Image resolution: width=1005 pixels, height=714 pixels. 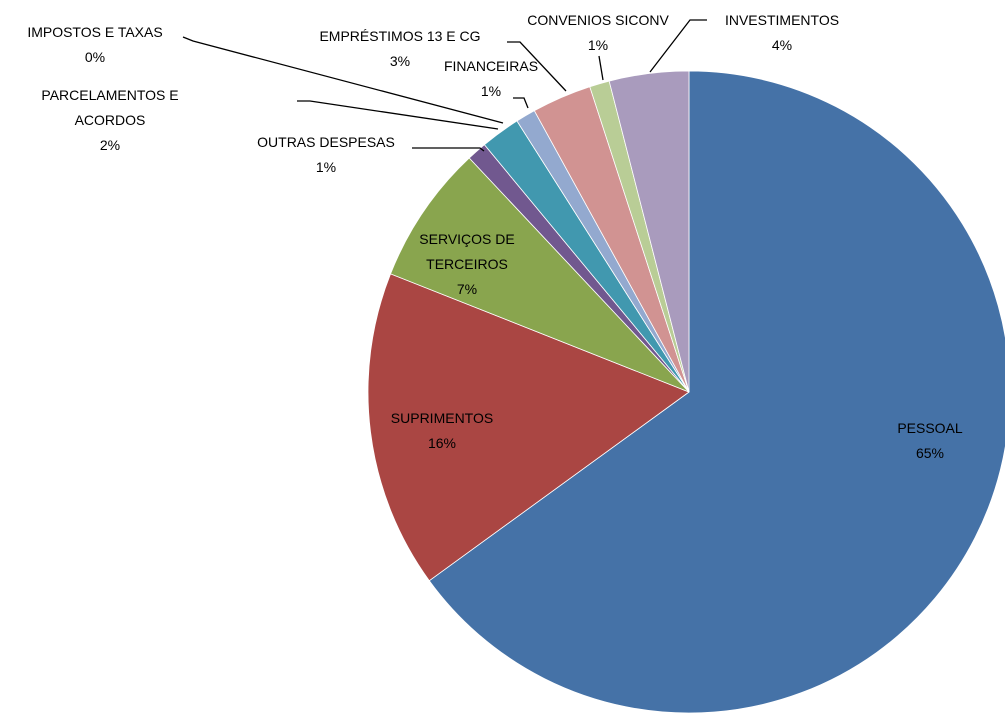 What do you see at coordinates (400, 49) in the screenshot?
I see `data-label: EMPRÉSTIMOS 13 E CG 3%` at bounding box center [400, 49].